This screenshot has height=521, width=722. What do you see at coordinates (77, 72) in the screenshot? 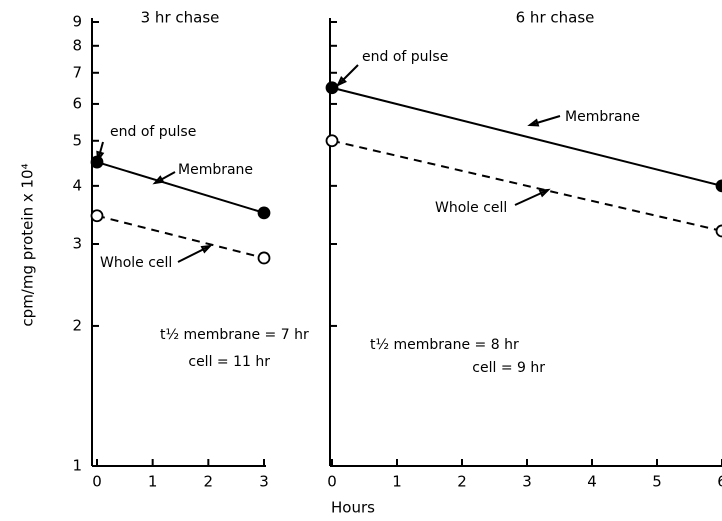
I see `y-tick-label: 7` at bounding box center [77, 72].